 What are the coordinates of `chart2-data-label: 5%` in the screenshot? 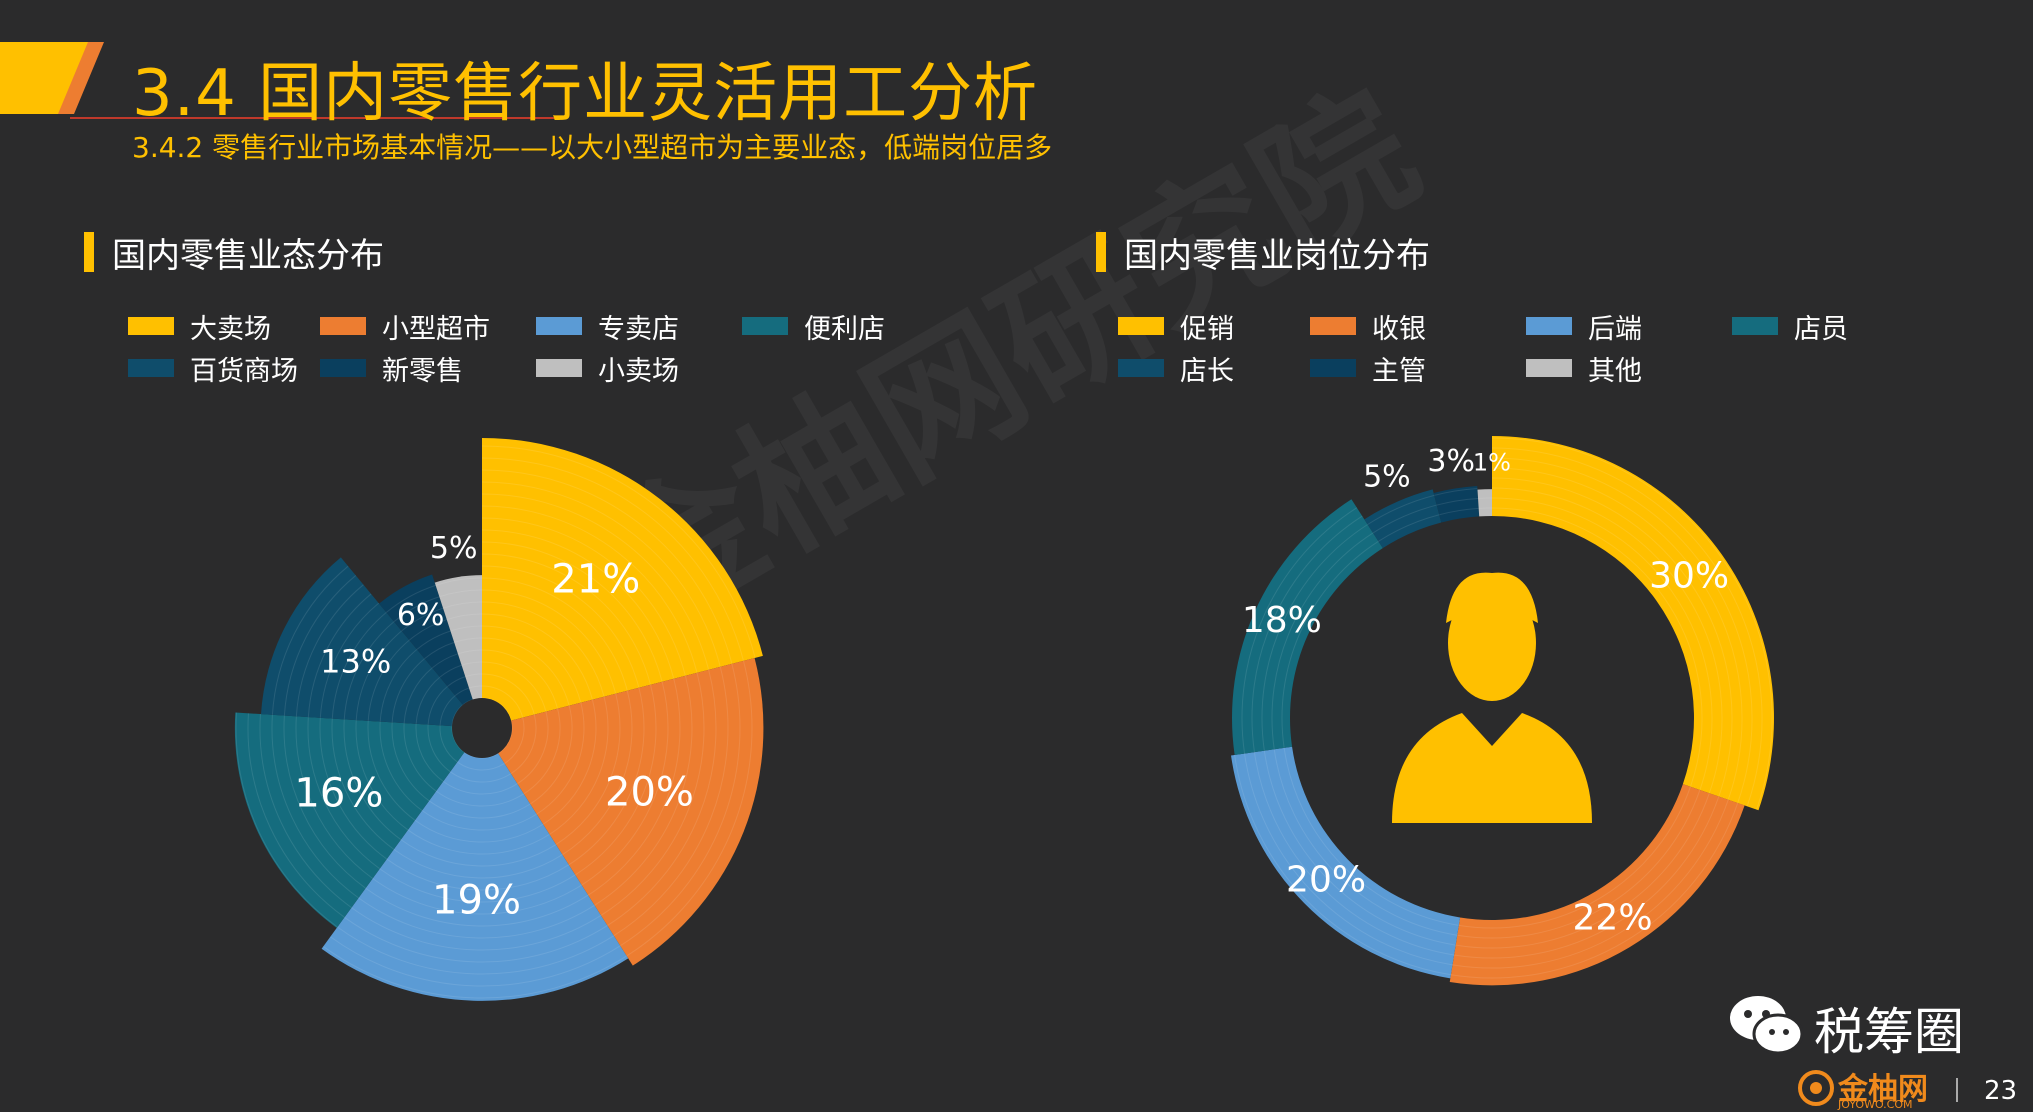 It's located at (1387, 476).